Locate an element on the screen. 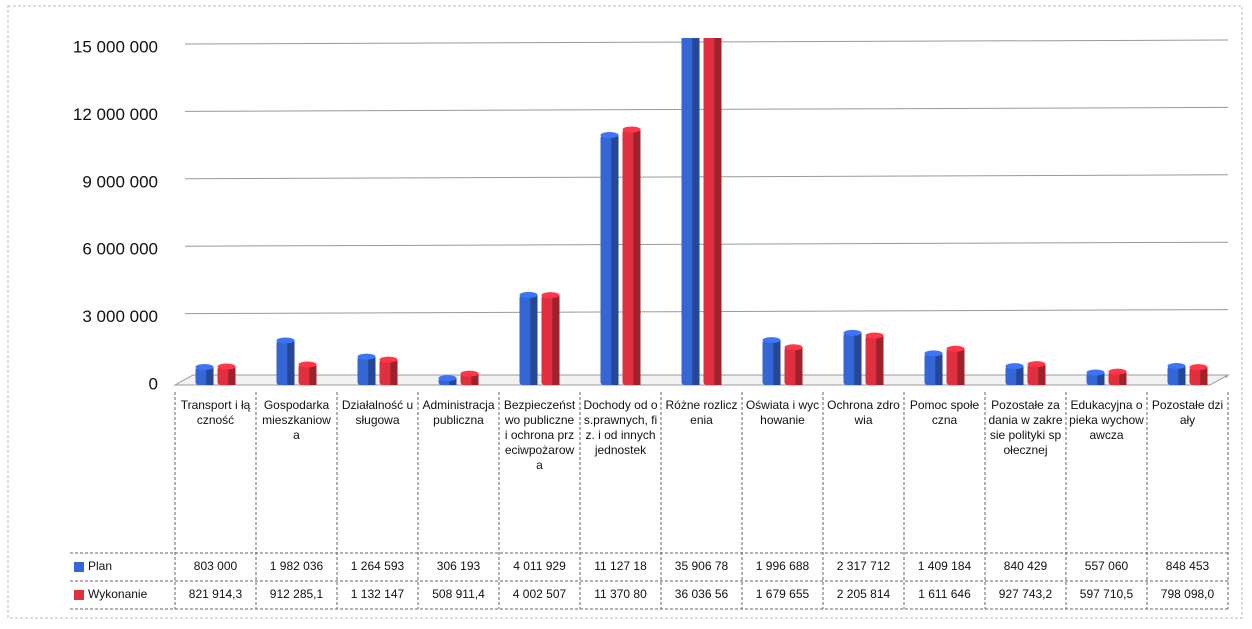  x-tick-label: Gospodarka mieszkaniowa is located at coordinates (296, 420).